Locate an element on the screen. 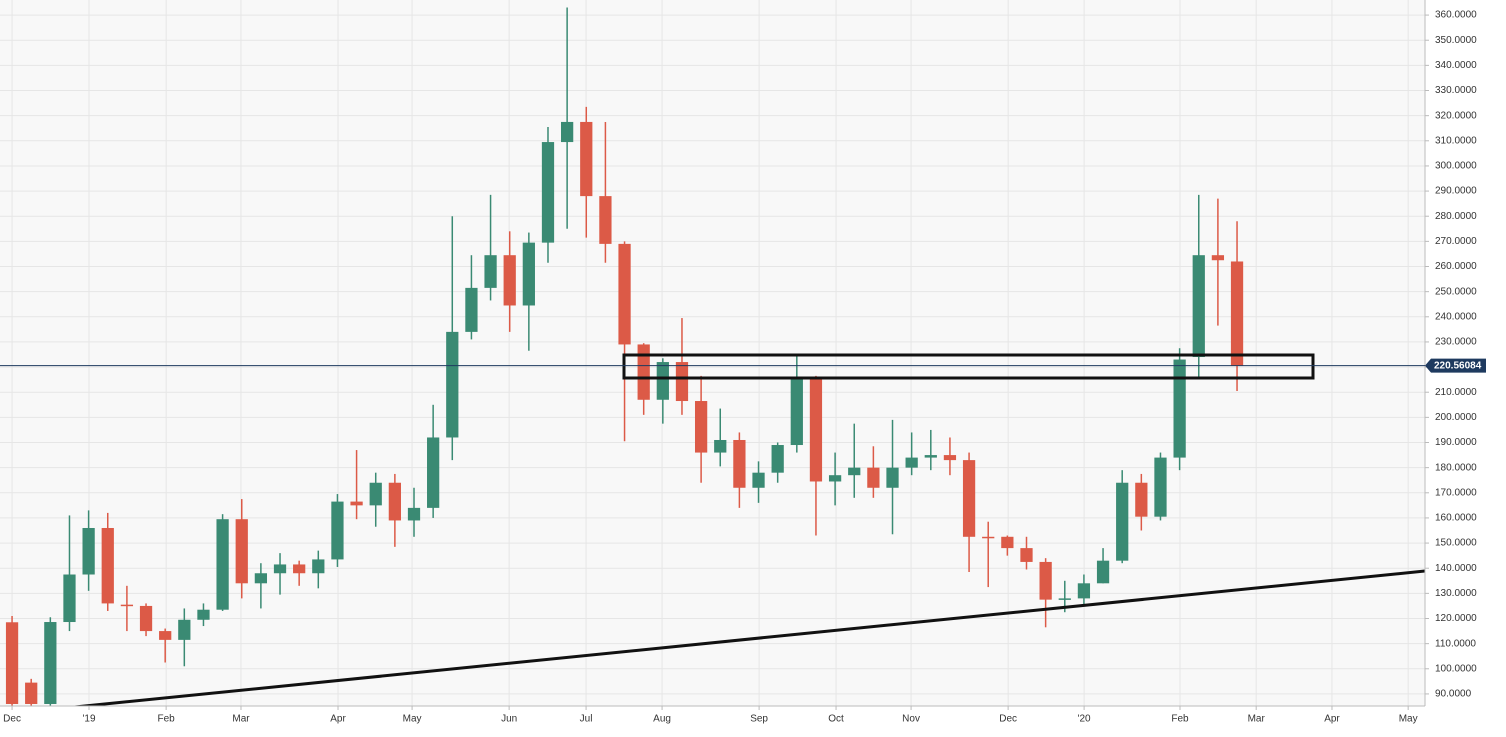 The height and width of the screenshot is (737, 1506). y-tick-label: 170.0000 is located at coordinates (1456, 492).